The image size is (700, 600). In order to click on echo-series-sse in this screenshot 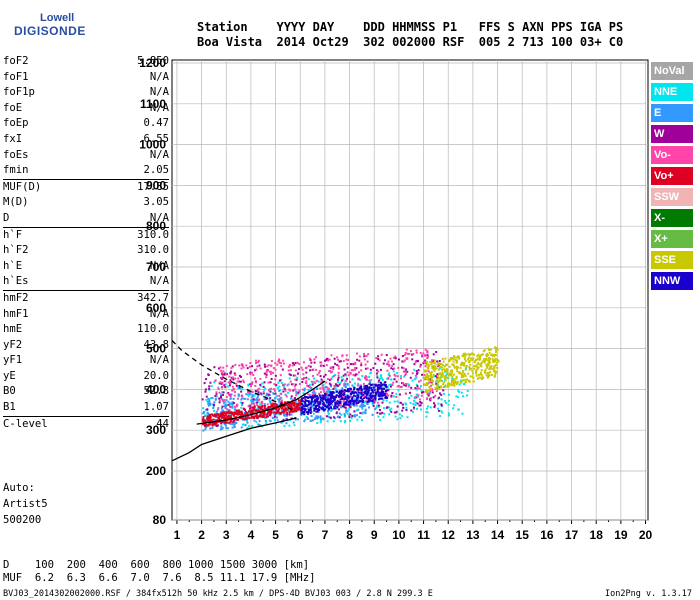, I will do `click(461, 369)`.